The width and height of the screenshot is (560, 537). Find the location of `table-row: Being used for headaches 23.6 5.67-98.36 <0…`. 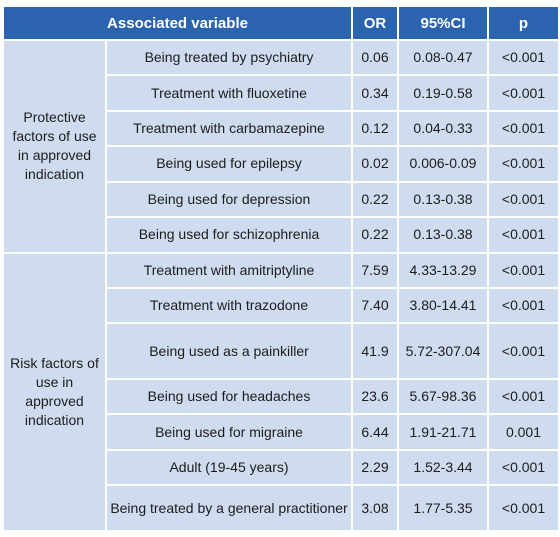

table-row: Being used for headaches 23.6 5.67-98.36 <0… is located at coordinates (281, 397).